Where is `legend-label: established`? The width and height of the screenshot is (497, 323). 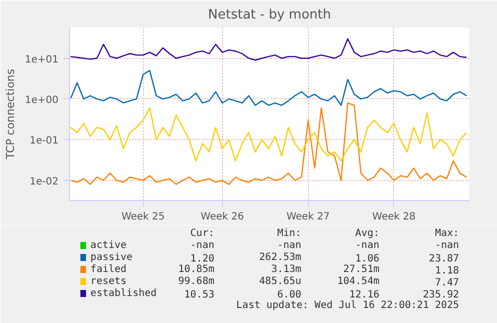
legend-label: established is located at coordinates (123, 293).